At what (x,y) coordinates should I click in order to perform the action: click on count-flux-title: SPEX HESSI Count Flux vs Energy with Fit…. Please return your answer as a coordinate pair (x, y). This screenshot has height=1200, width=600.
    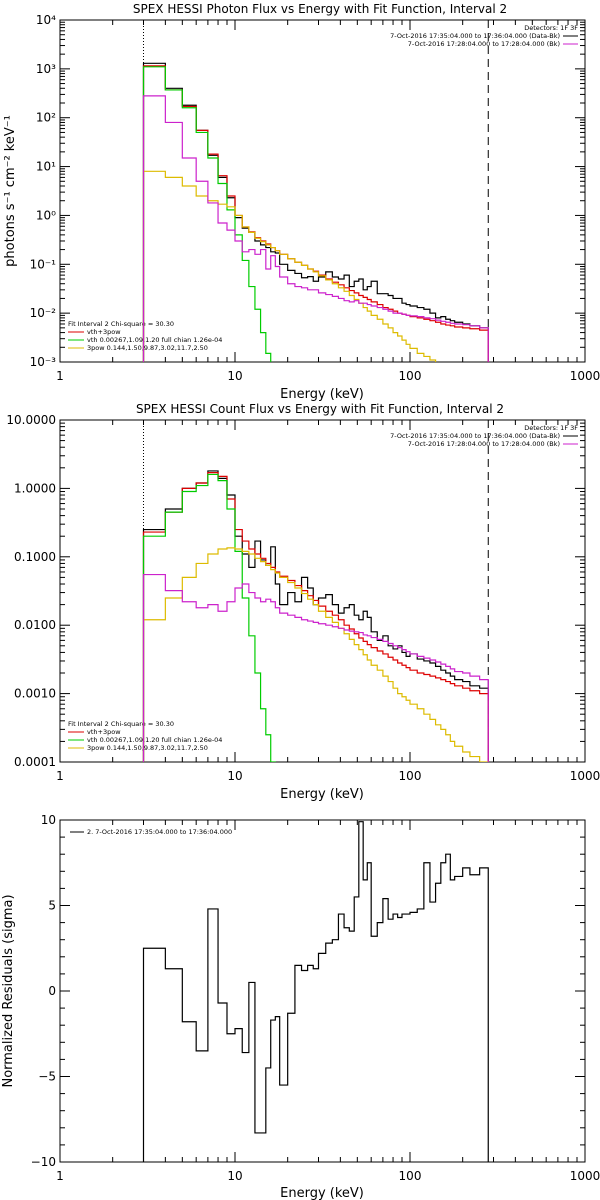
    Looking at the image, I should click on (320, 409).